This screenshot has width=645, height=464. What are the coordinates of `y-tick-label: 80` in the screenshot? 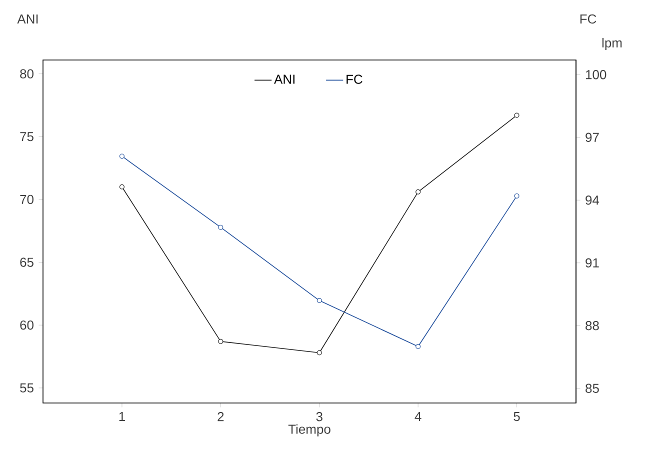 It's located at (27, 73).